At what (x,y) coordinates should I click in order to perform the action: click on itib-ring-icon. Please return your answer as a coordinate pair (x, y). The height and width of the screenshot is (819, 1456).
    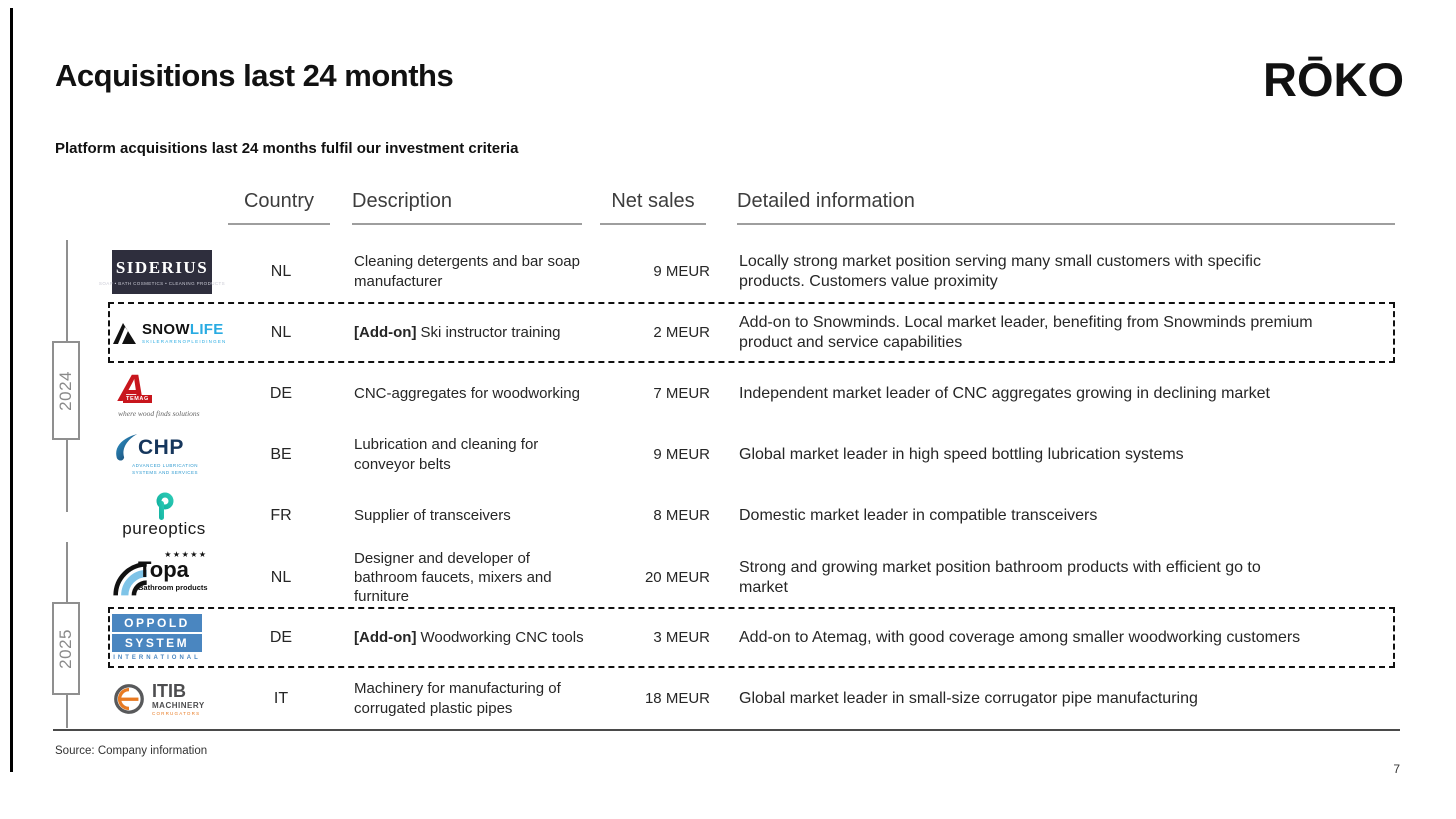
    Looking at the image, I should click on (129, 698).